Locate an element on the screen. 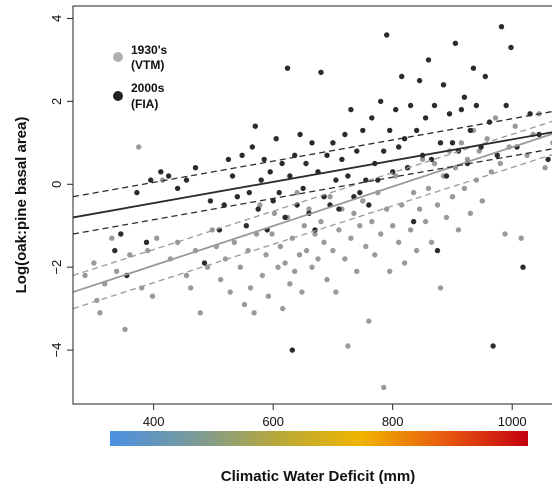 Image resolution: width=552 pixels, height=494 pixels. legend-label-vtm-line1: 1930's is located at coordinates (149, 50).